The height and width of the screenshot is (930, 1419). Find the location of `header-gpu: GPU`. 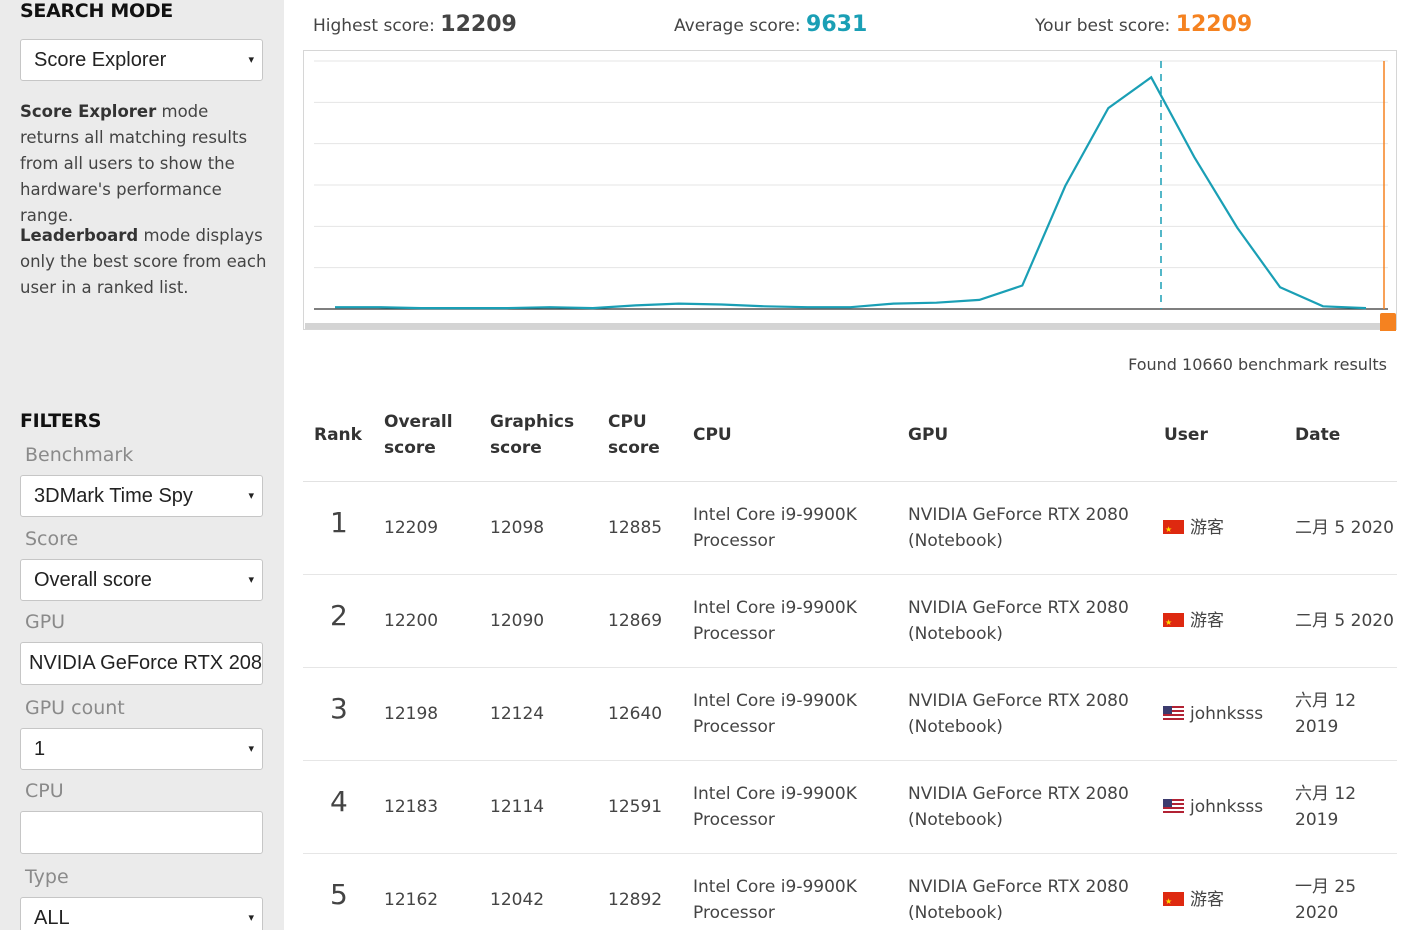

header-gpu: GPU is located at coordinates (928, 435).